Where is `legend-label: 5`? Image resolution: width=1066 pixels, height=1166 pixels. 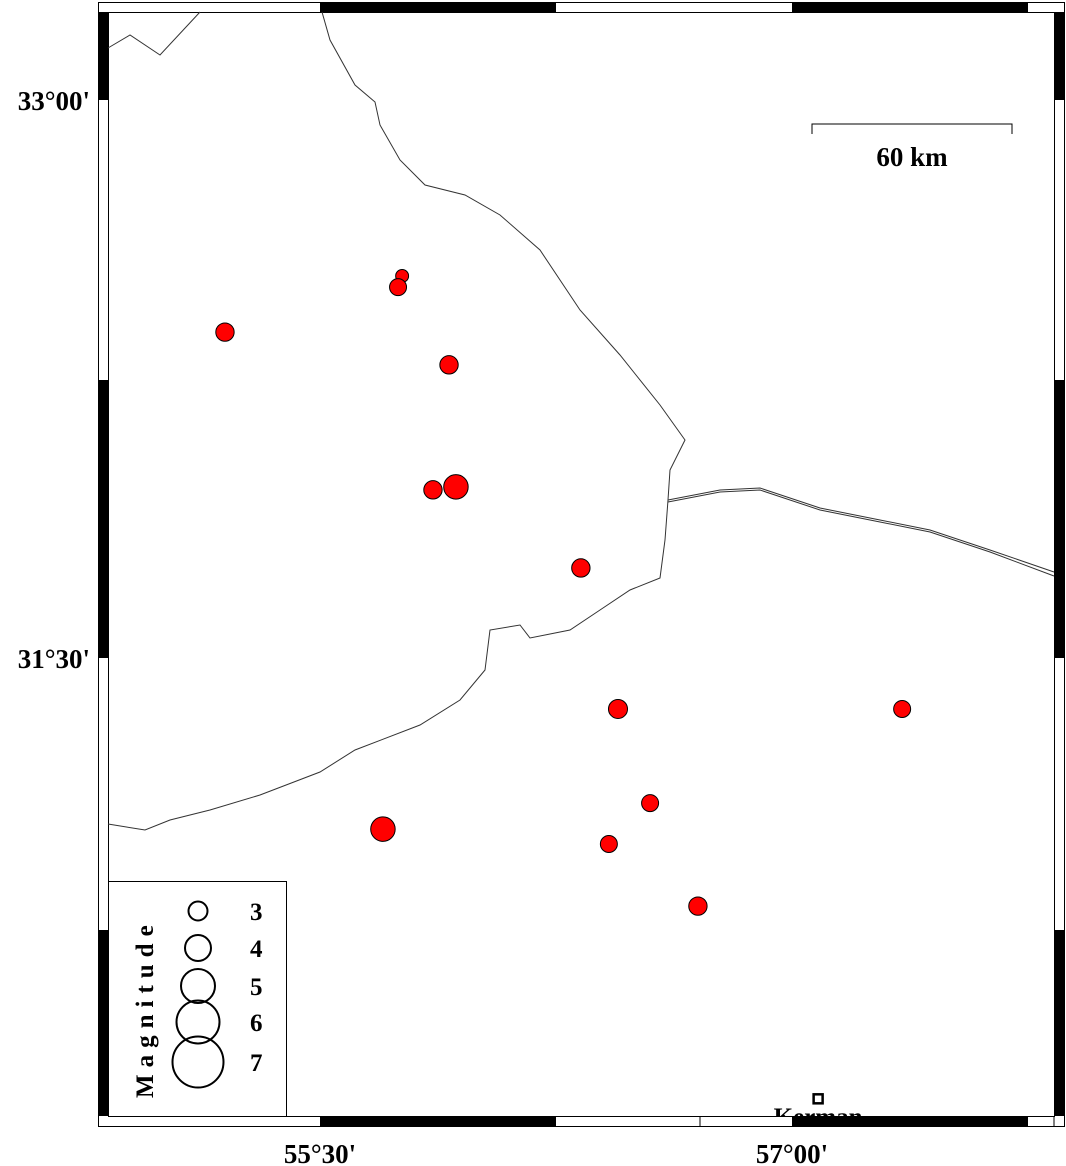 legend-label: 5 is located at coordinates (256, 987).